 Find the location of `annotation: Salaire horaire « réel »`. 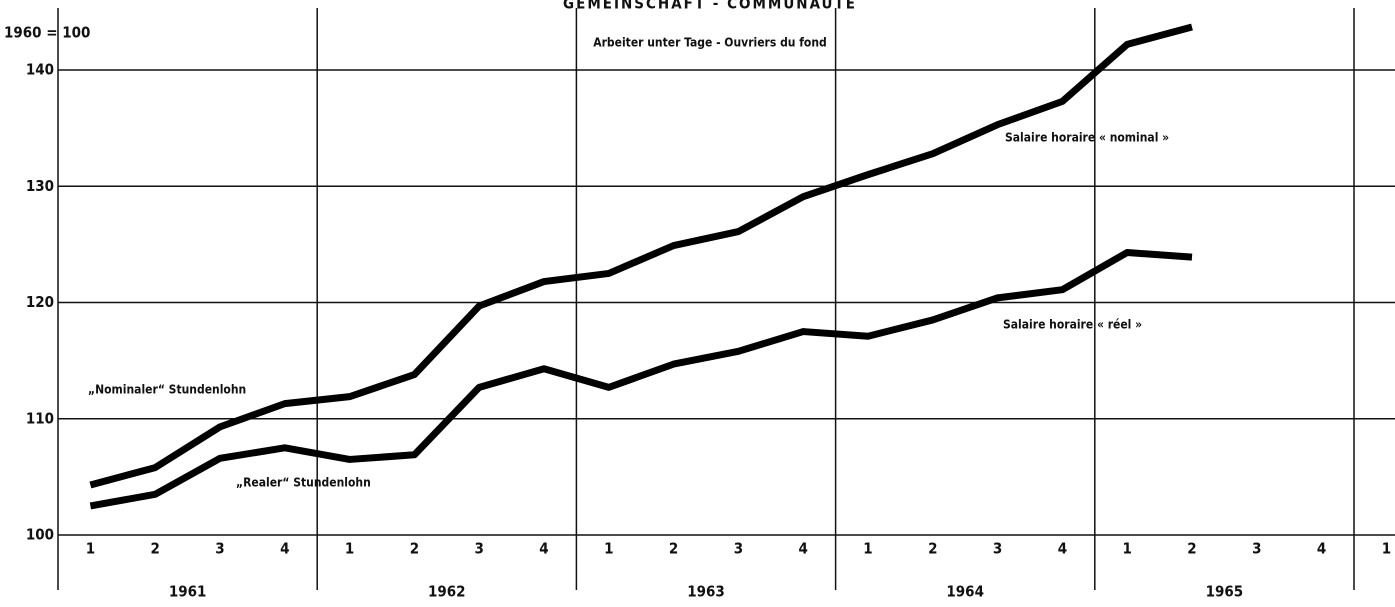

annotation: Salaire horaire « réel » is located at coordinates (1072, 325).